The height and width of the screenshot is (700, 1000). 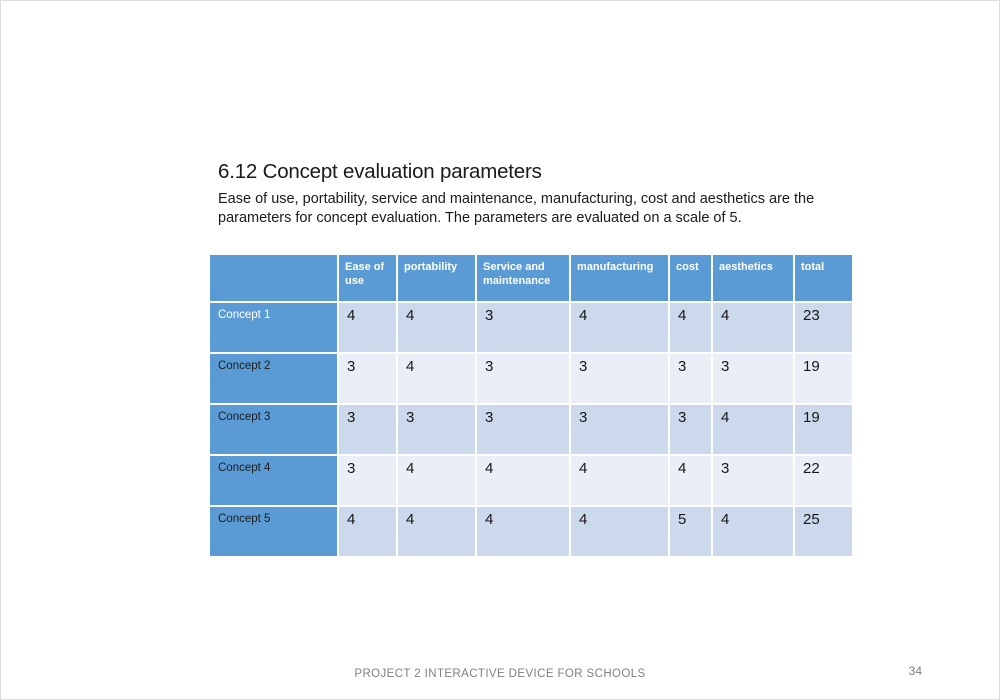 I want to click on table-header-manufacturing: manufacturing, so click(x=619, y=278).